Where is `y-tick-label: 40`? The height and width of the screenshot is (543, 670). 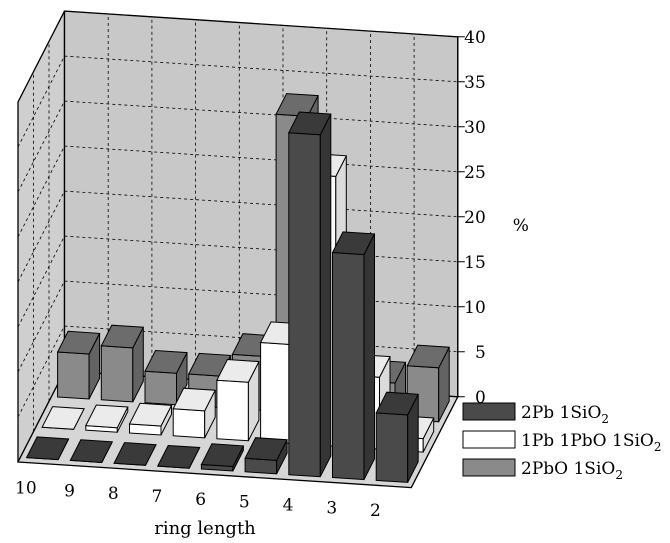
y-tick-label: 40 is located at coordinates (475, 38).